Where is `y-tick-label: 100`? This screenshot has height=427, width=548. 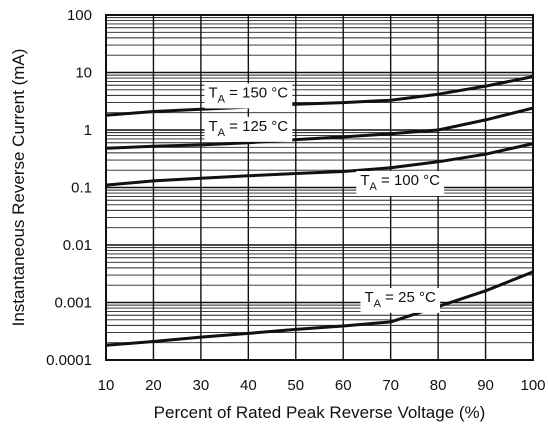
y-tick-label: 100 is located at coordinates (79, 15).